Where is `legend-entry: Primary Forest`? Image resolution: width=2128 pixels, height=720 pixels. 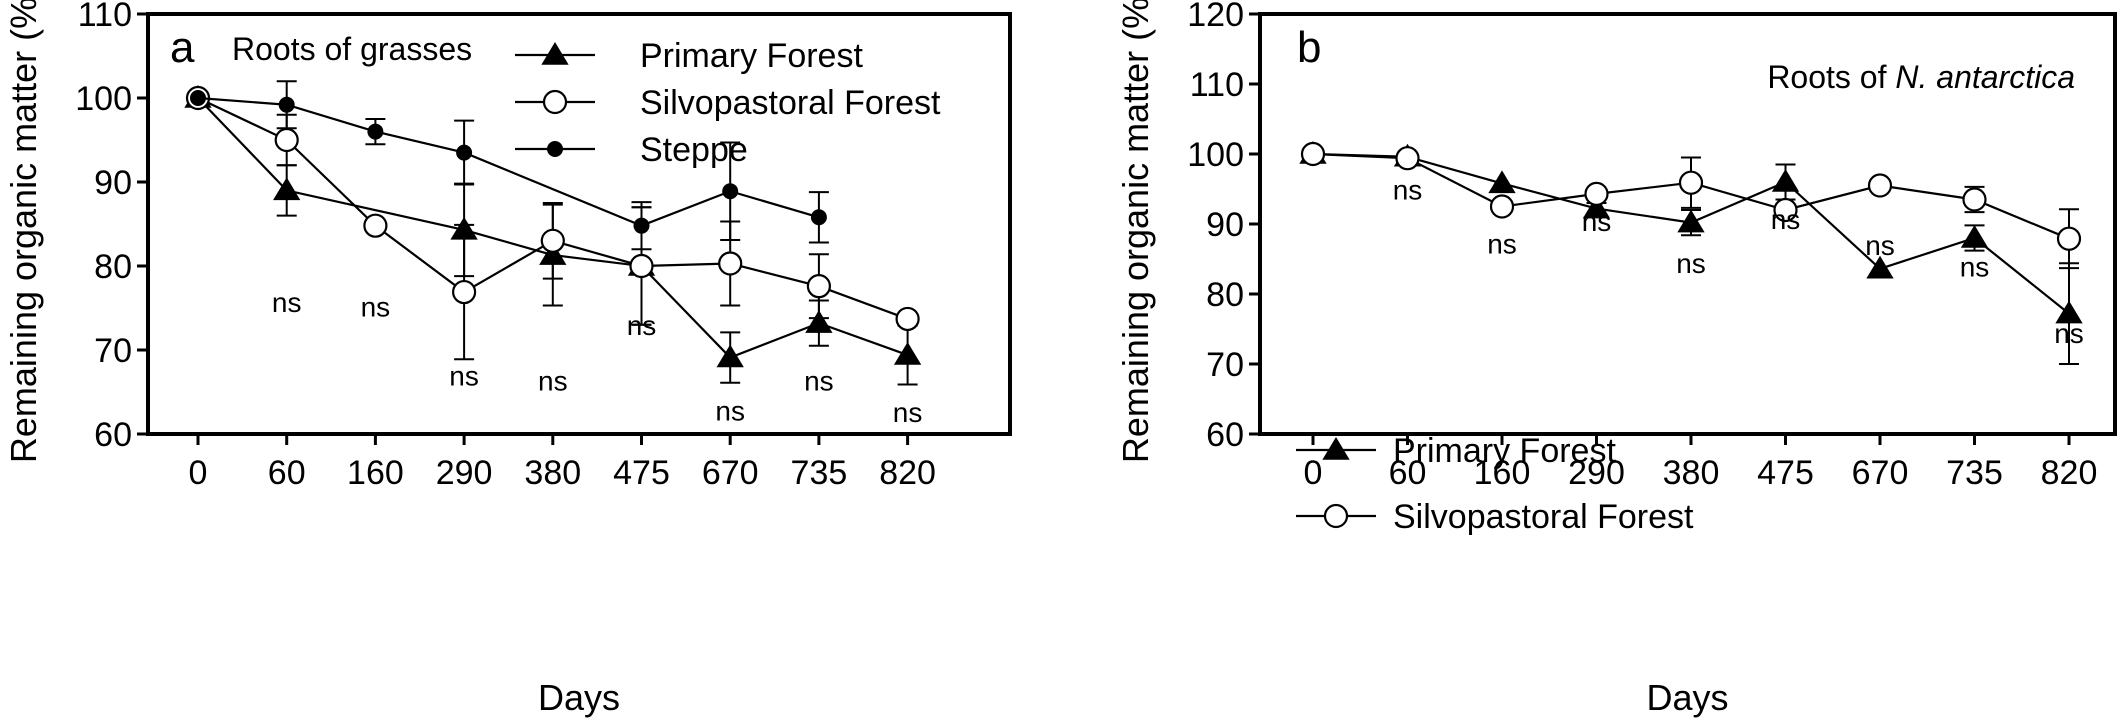 legend-entry: Primary Forest is located at coordinates (751, 56).